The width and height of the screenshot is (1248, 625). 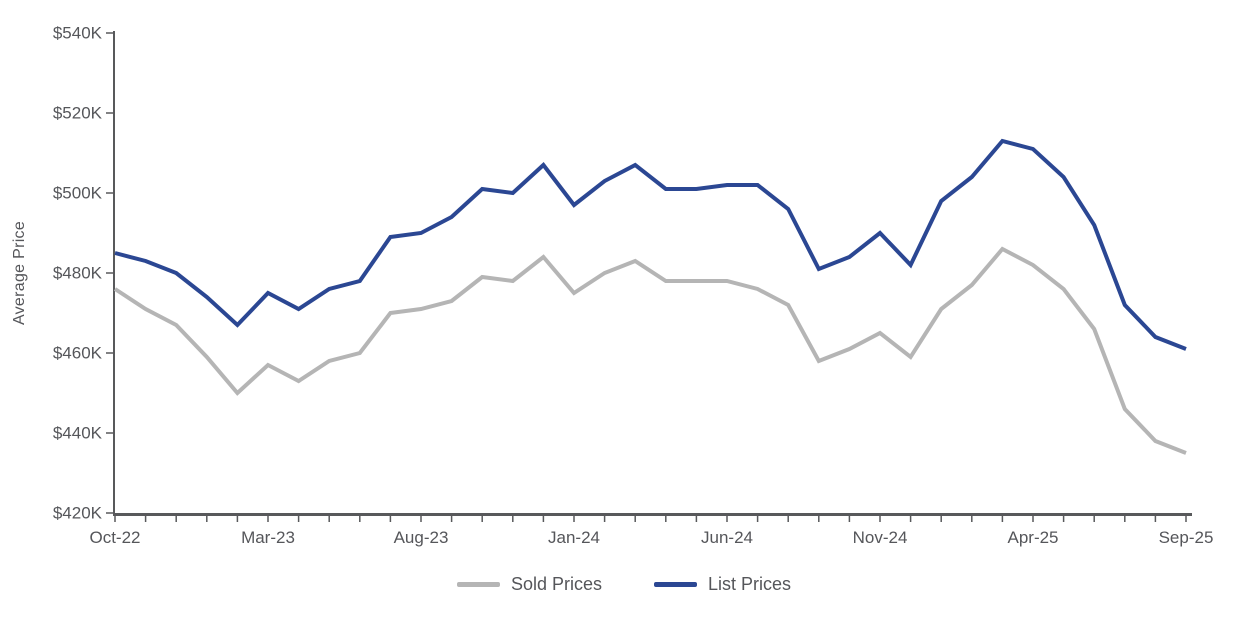 I want to click on x-tick-label: Jun-24, so click(x=727, y=537).